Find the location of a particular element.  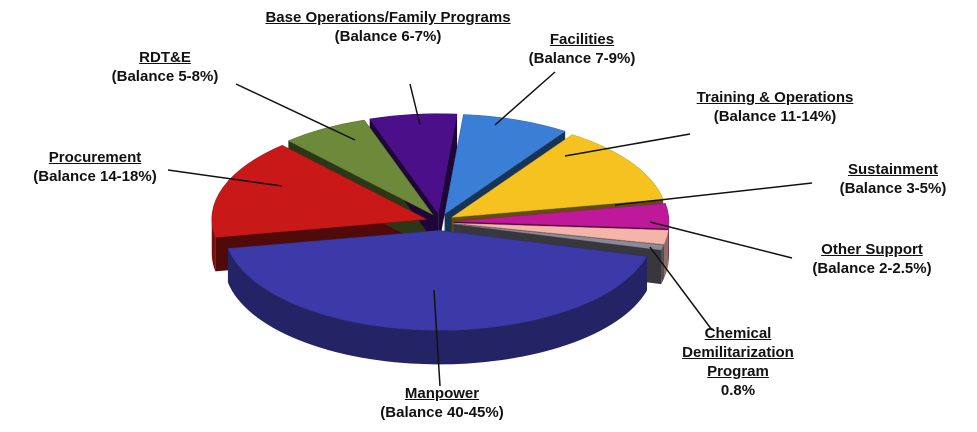

slice-name: Chemical Demilitarization Program is located at coordinates (738, 352).